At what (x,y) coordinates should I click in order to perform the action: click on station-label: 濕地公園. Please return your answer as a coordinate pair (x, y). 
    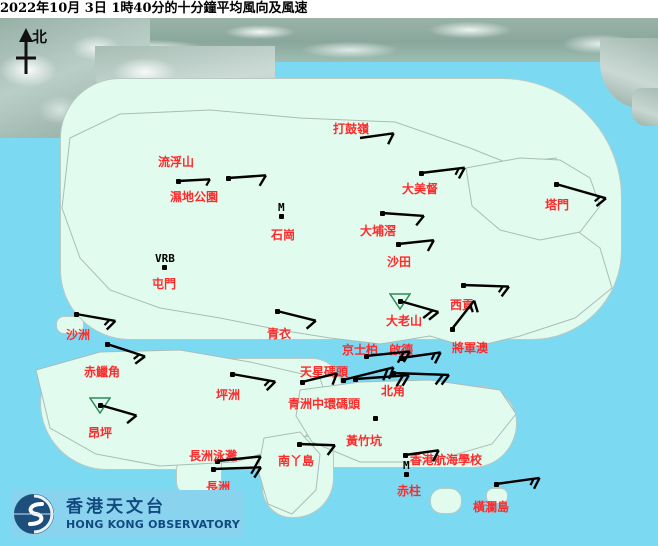
    Looking at the image, I should click on (194, 197).